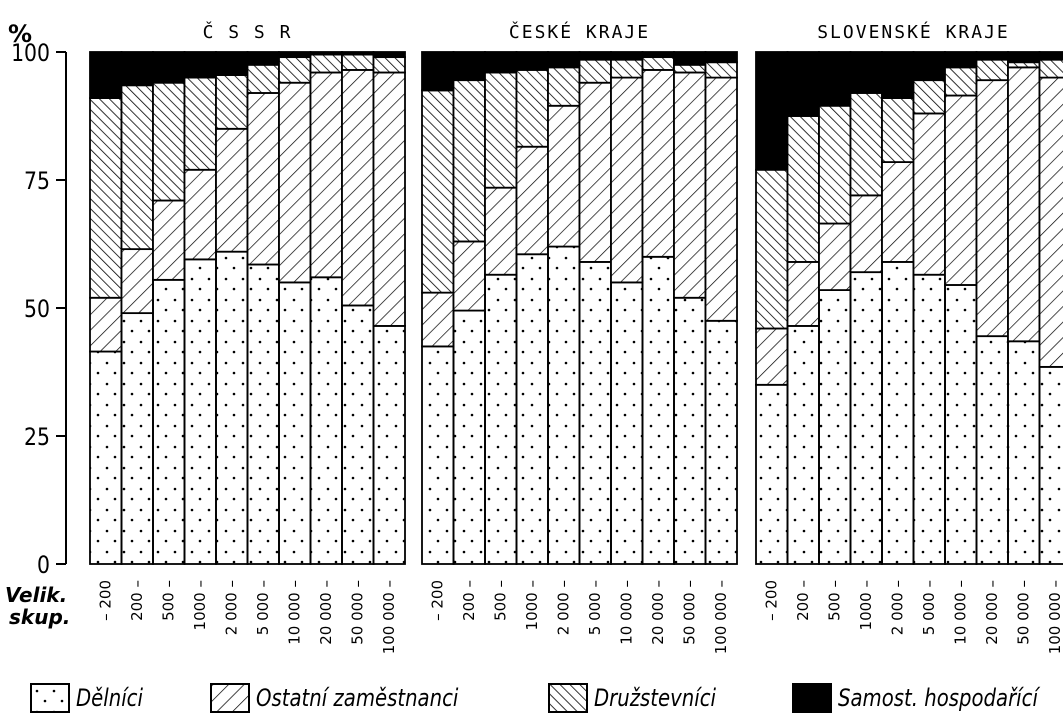 This screenshot has height=718, width=1063. I want to click on x-group-label-line1: Velik., so click(36, 595).